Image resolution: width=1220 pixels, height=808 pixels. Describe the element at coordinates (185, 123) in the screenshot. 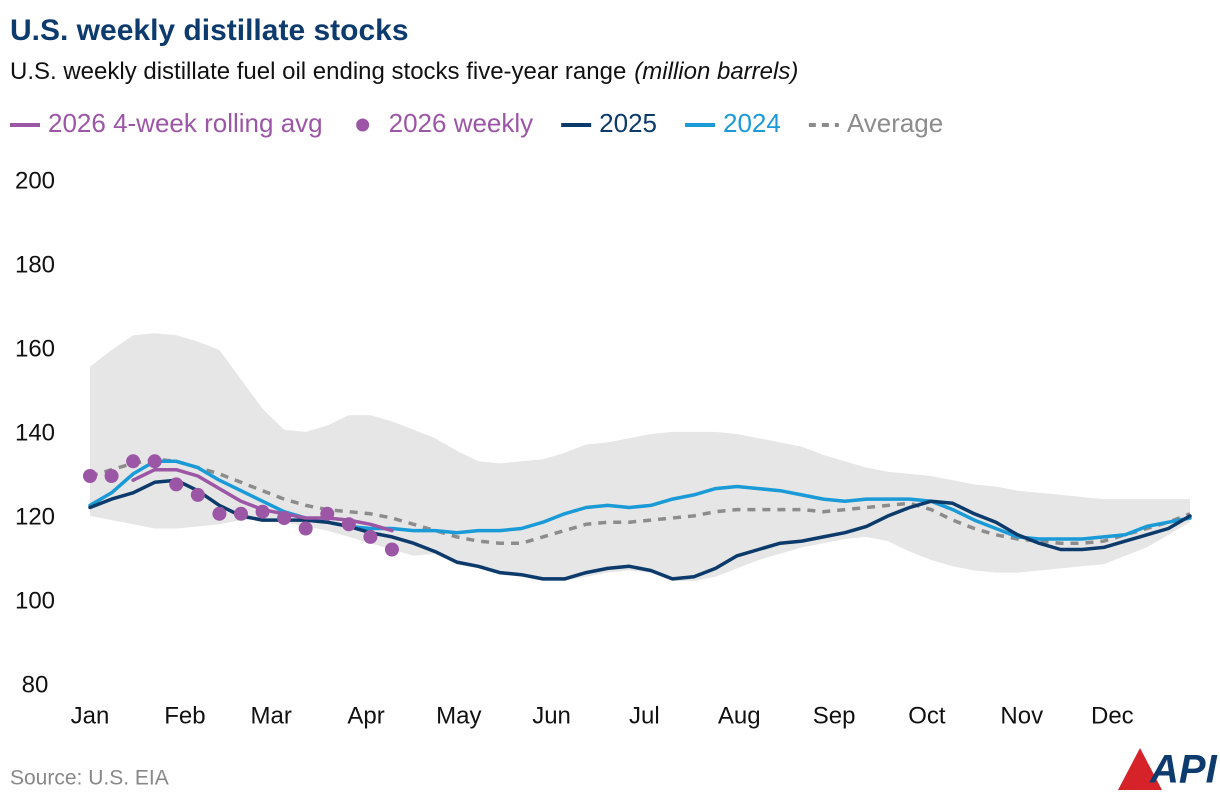

I see `legend-label: 2026 4-week rolling avg` at that location.